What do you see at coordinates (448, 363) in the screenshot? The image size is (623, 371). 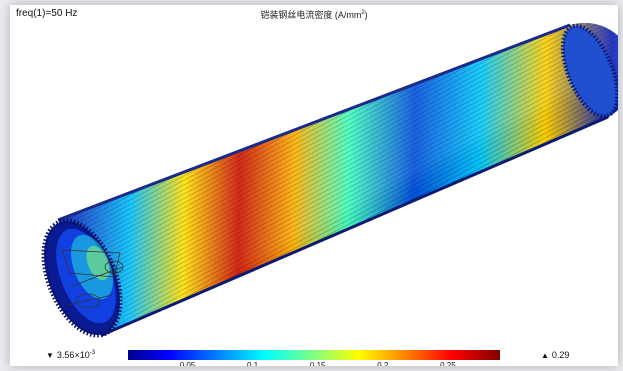 I see `colorbar-tick-label: 0.25` at bounding box center [448, 363].